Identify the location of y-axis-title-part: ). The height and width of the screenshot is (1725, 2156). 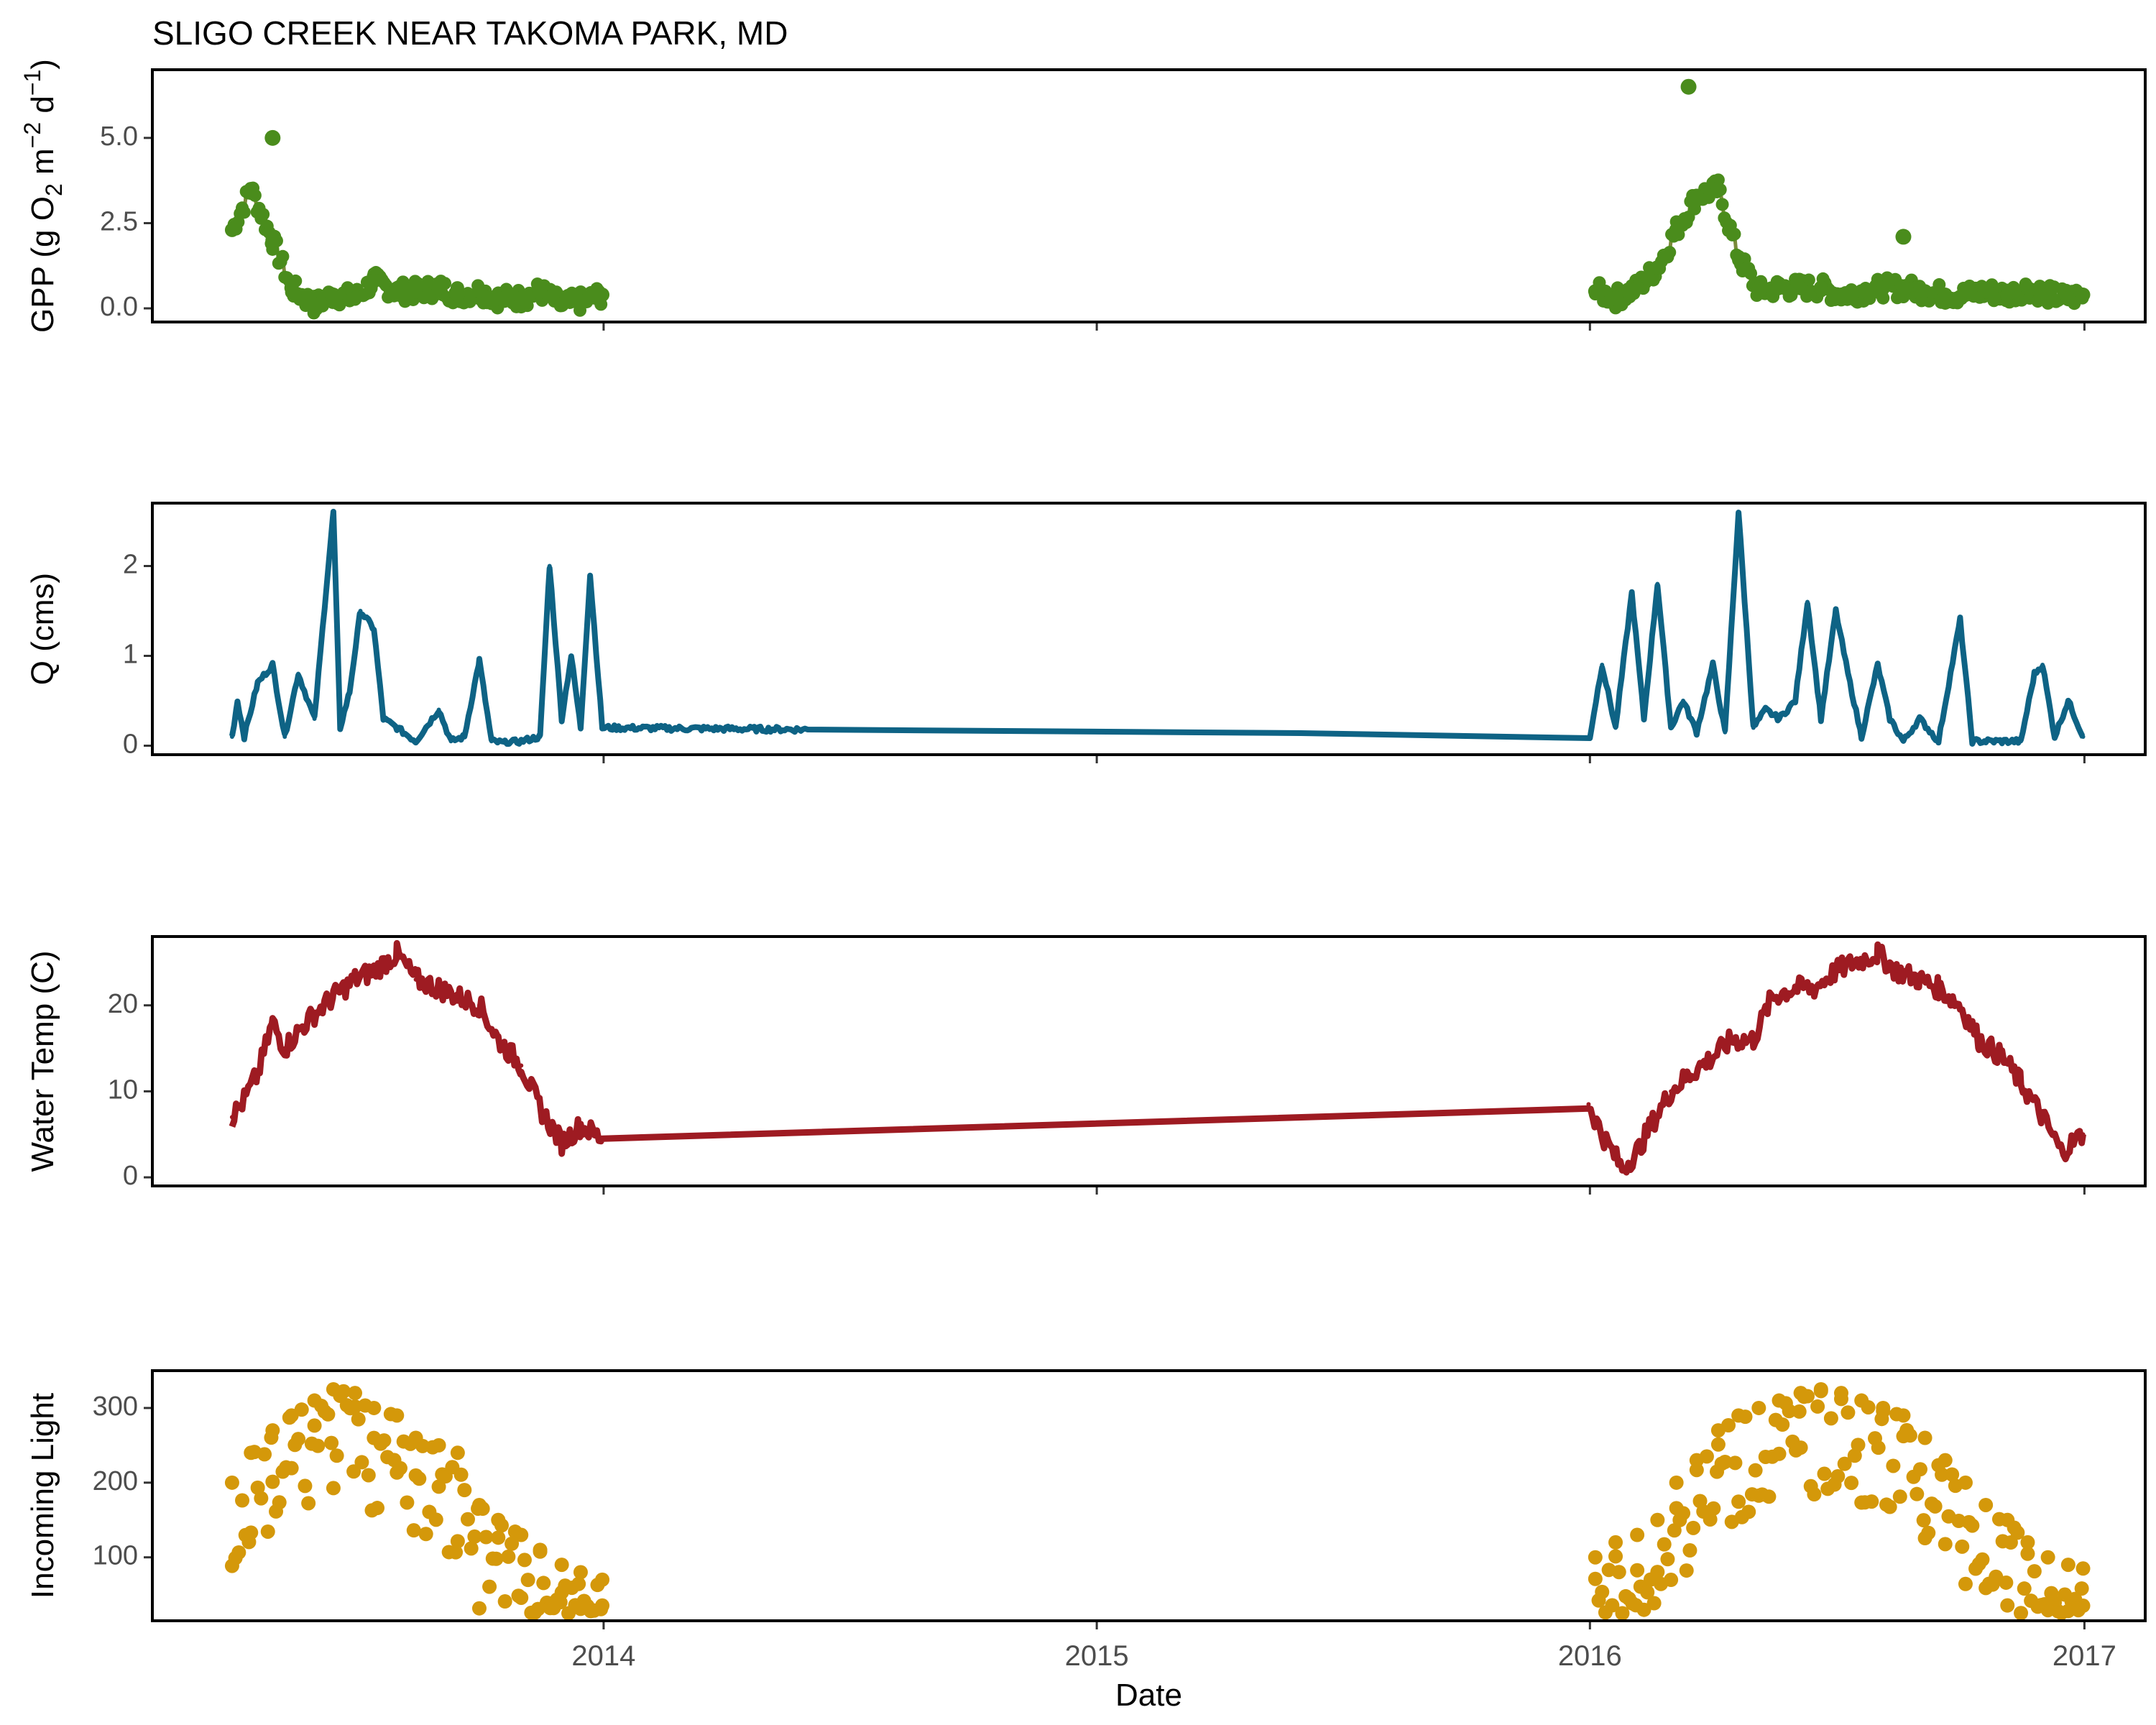
(42, 64).